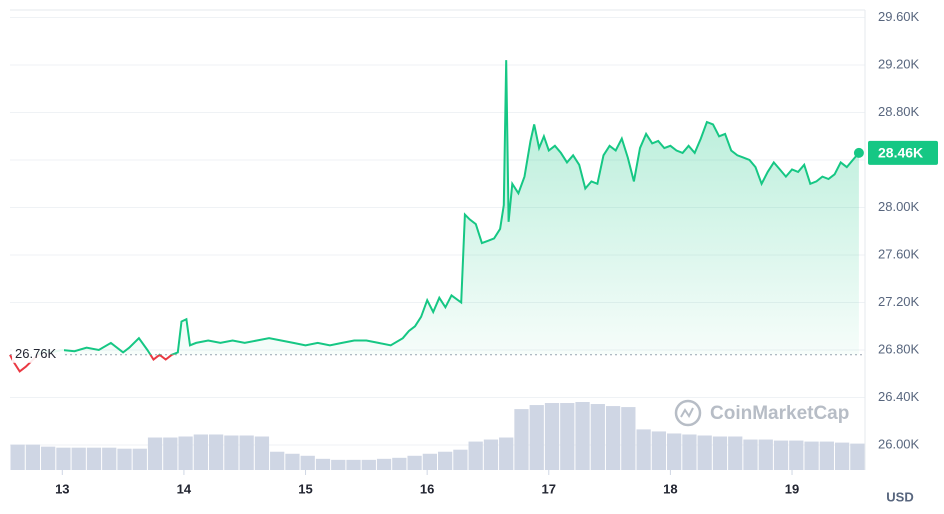 The width and height of the screenshot is (944, 514). Describe the element at coordinates (792, 488) in the screenshot. I see `x-tick-label: 19` at that location.